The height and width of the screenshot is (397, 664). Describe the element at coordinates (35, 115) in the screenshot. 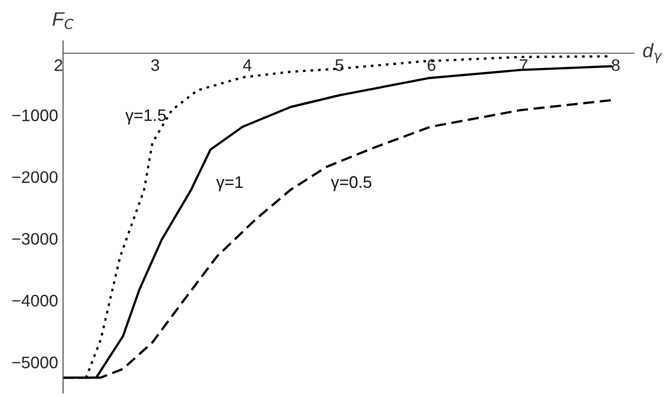

I see `y-tick-label: −1000` at that location.